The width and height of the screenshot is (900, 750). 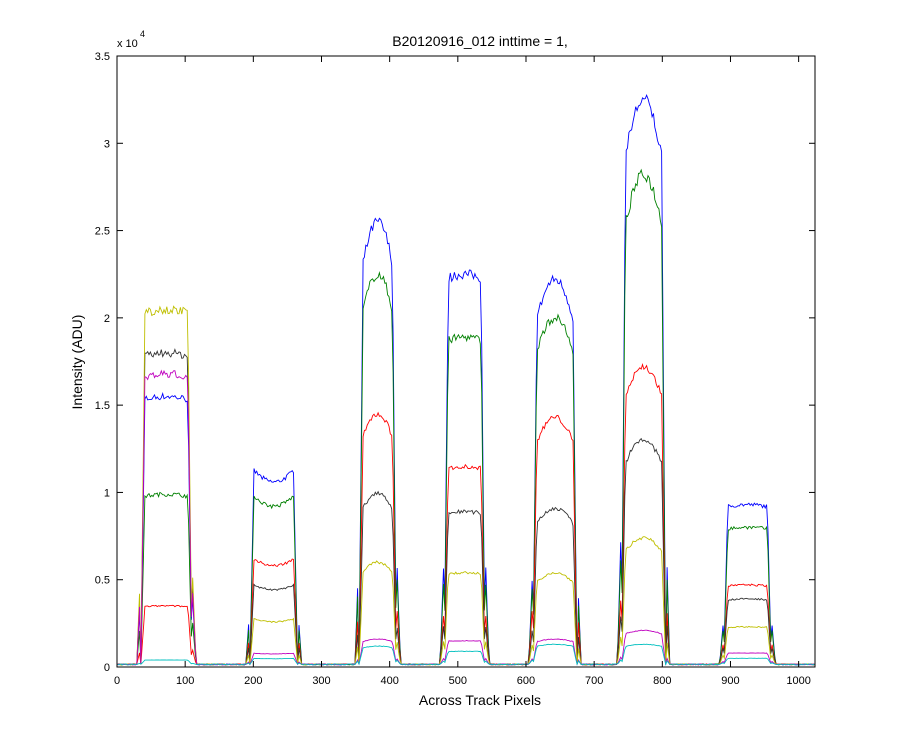 I want to click on y-multiplier: x 10, so click(x=127, y=44).